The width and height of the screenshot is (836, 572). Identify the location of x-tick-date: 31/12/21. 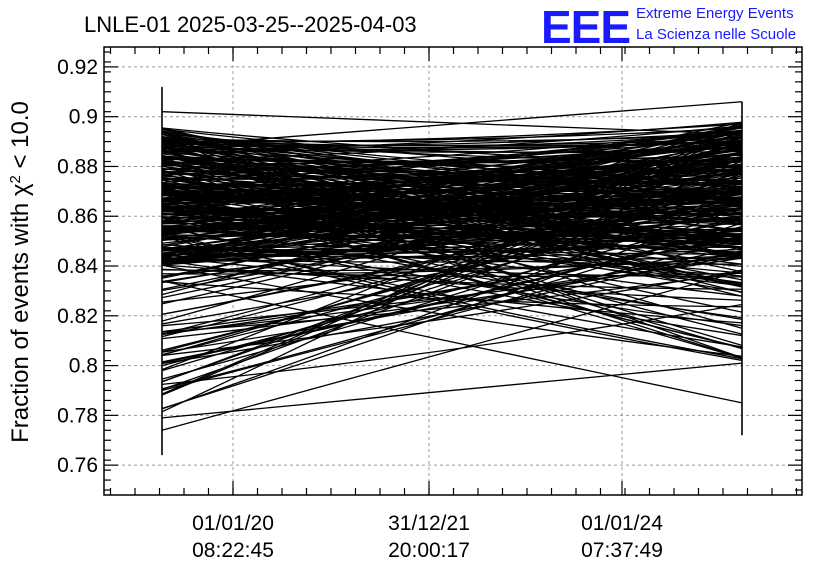
(429, 523).